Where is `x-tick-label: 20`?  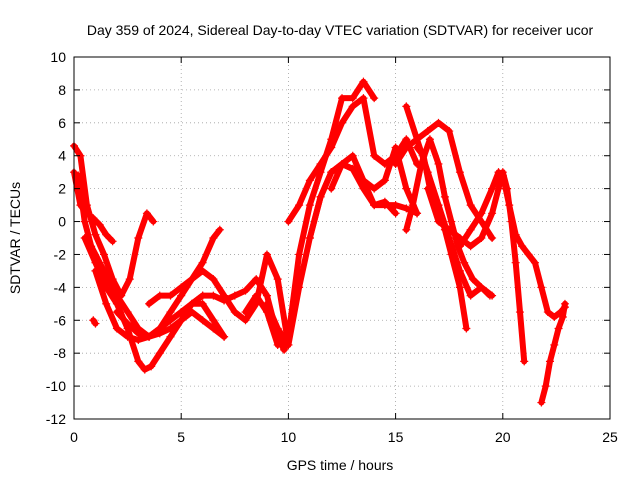 x-tick-label: 20 is located at coordinates (503, 437).